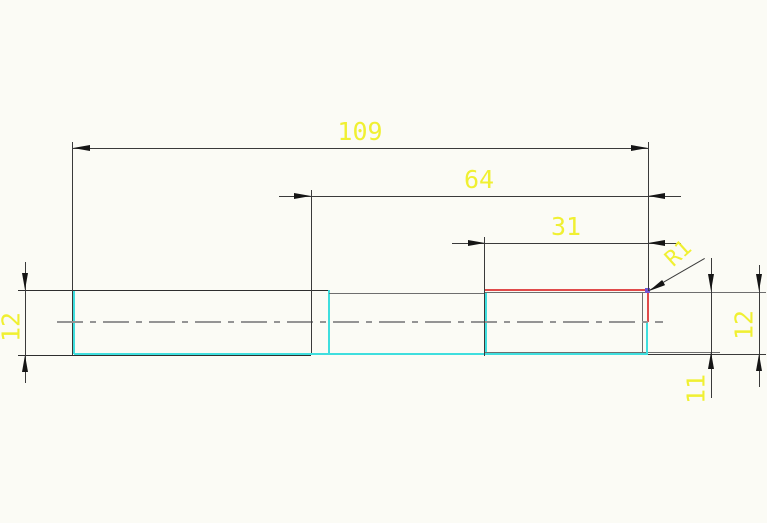  What do you see at coordinates (479, 179) in the screenshot?
I see `dim-text-mid-length: 64` at bounding box center [479, 179].